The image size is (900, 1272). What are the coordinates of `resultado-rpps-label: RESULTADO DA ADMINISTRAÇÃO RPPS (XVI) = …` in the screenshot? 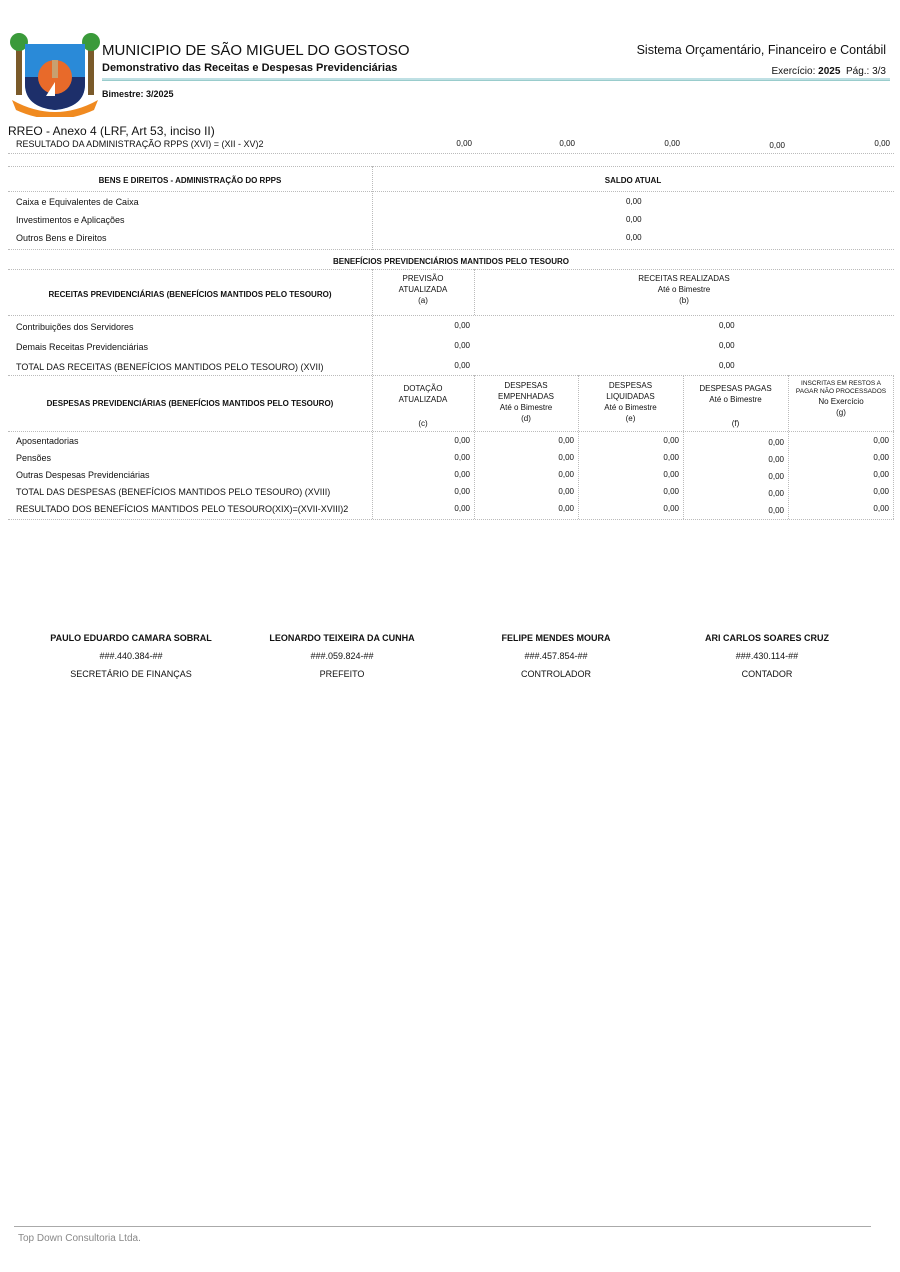 It's located at (140, 144).